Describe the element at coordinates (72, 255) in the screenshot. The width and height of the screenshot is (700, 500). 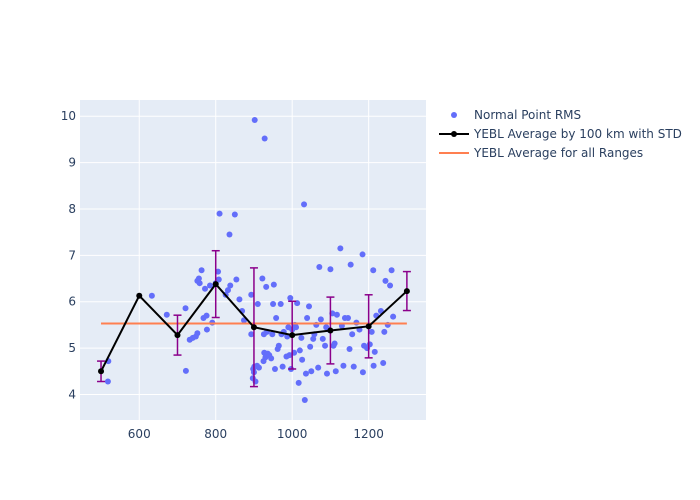
I see `y-tick-label: 7` at that location.